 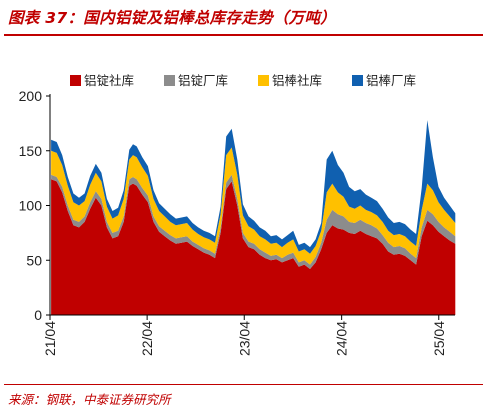 What do you see at coordinates (243, 35) in the screenshot?
I see `title-rule` at bounding box center [243, 35].